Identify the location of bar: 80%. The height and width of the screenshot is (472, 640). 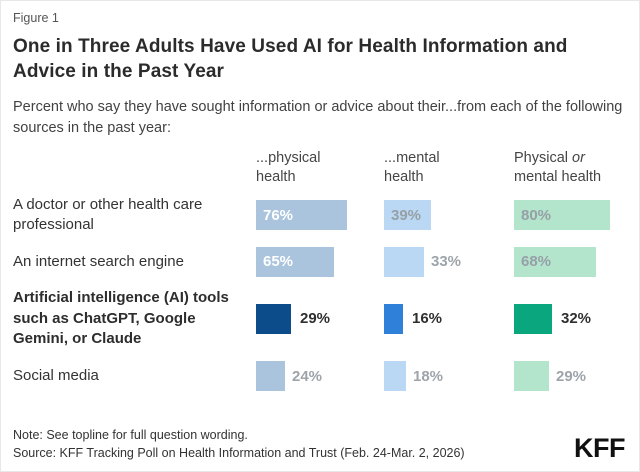
(562, 215).